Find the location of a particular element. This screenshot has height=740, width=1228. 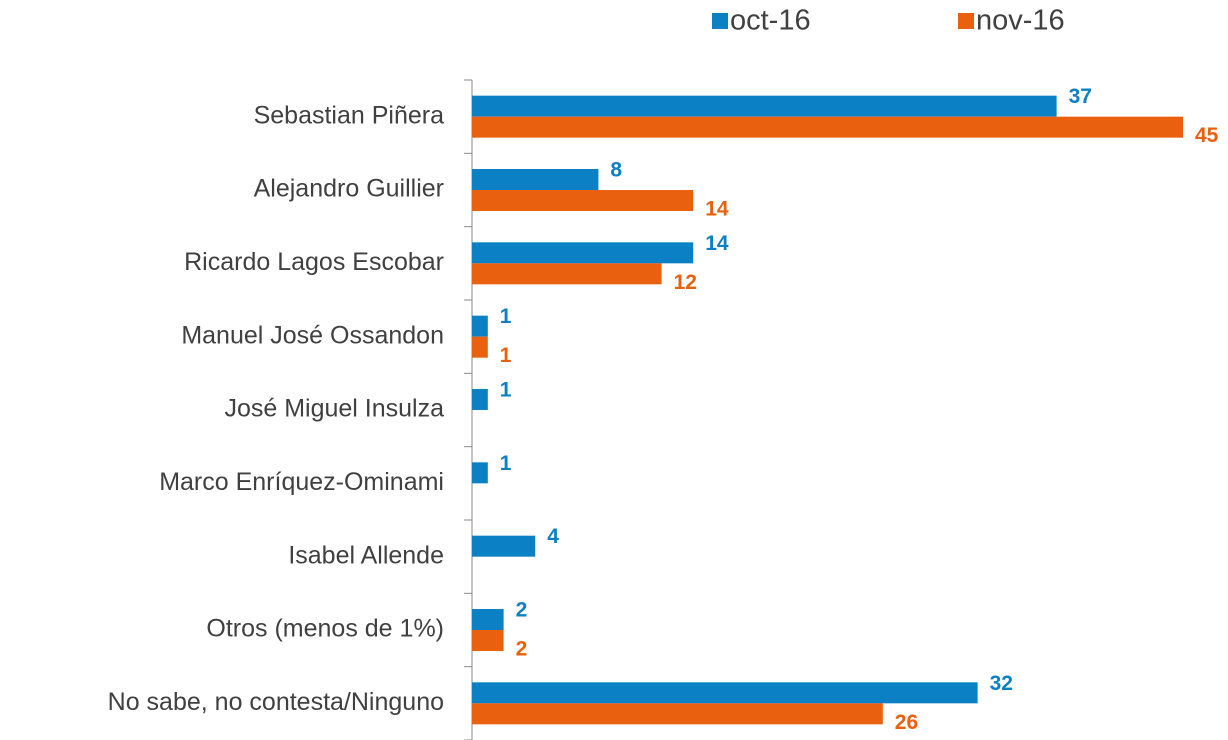

legend-label: nov-16 is located at coordinates (1020, 21).